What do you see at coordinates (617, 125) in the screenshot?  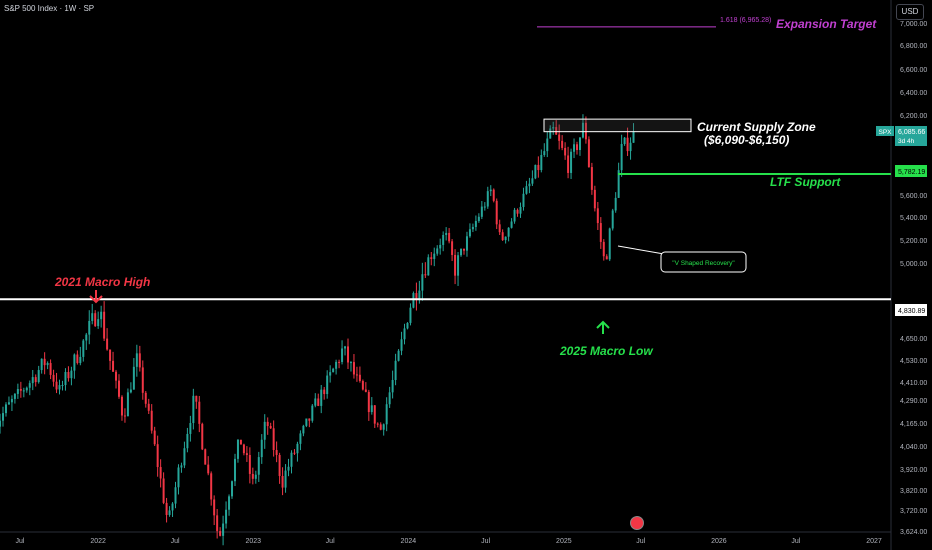 I see `supply-zone-box` at bounding box center [617, 125].